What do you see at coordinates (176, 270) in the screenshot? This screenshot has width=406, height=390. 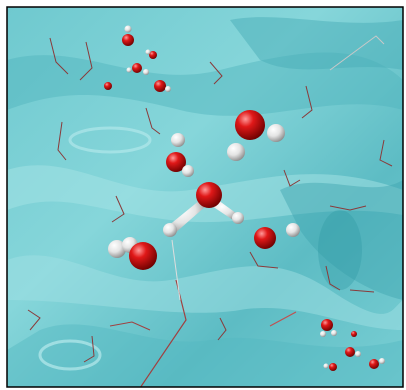 I see `hydrogen-bond` at bounding box center [176, 270].